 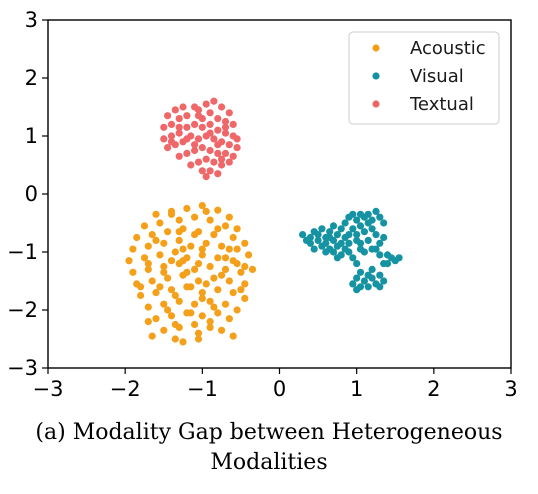 What do you see at coordinates (356, 389) in the screenshot?
I see `x-tick-label: 1` at bounding box center [356, 389].